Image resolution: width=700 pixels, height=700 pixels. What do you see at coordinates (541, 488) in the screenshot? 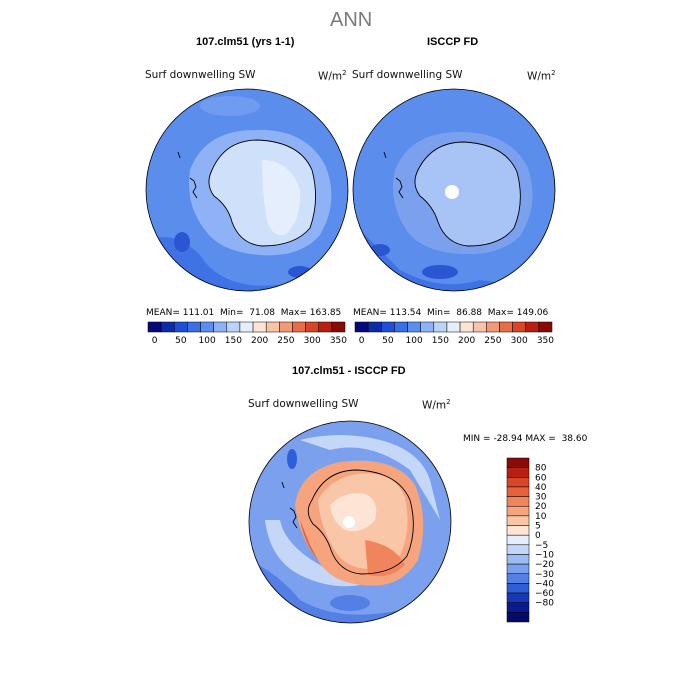
I see `colorbar-tick-label: 40` at bounding box center [541, 488].